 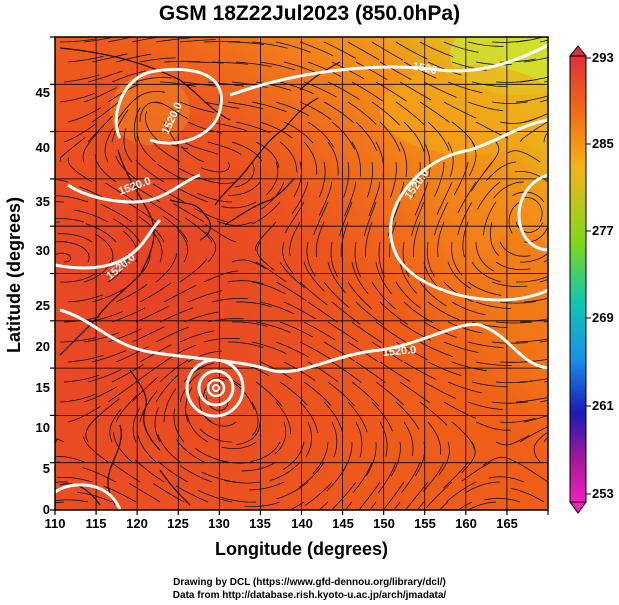 I want to click on typhoon-center, so click(x=215, y=388).